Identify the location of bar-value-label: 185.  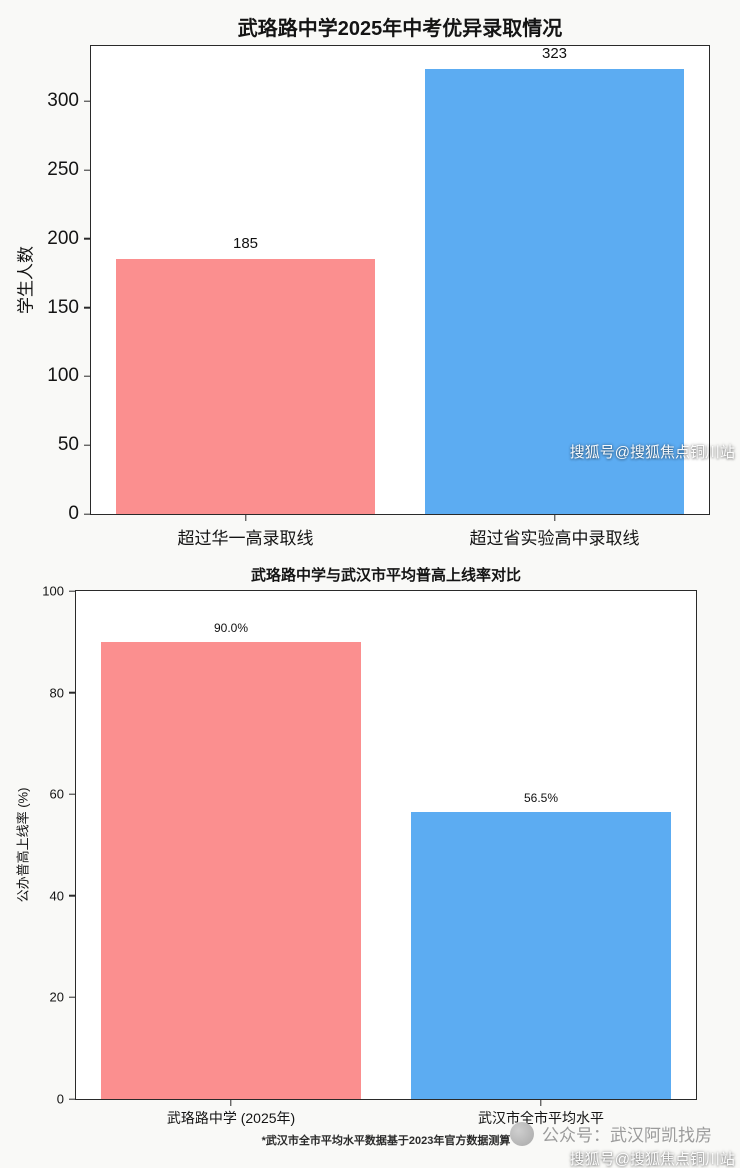
(245, 244).